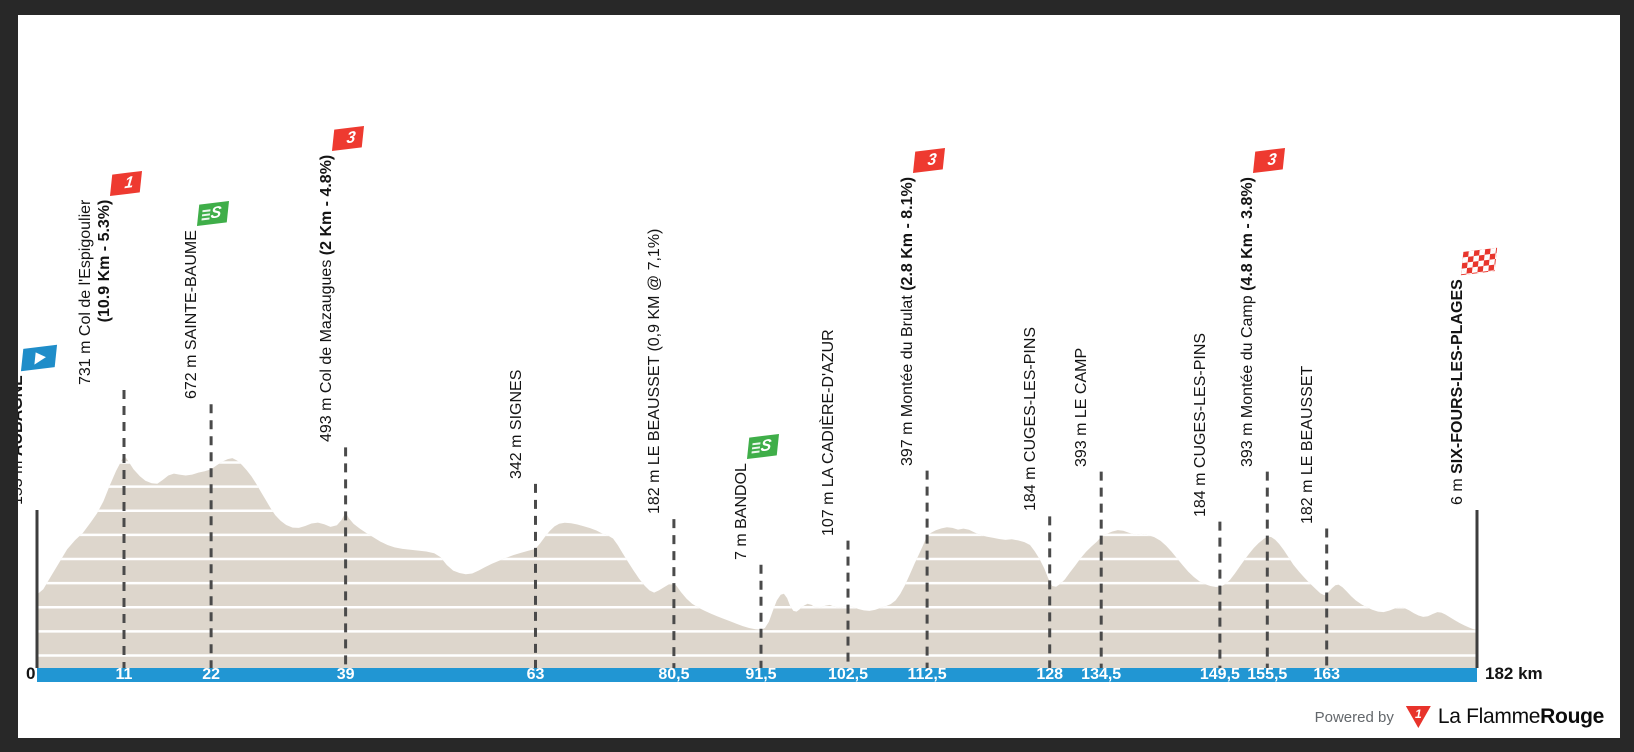 The height and width of the screenshot is (752, 1634). I want to click on waypoint-label: 107 m LA CADIÈRE-D'AZUR, so click(828, 432).